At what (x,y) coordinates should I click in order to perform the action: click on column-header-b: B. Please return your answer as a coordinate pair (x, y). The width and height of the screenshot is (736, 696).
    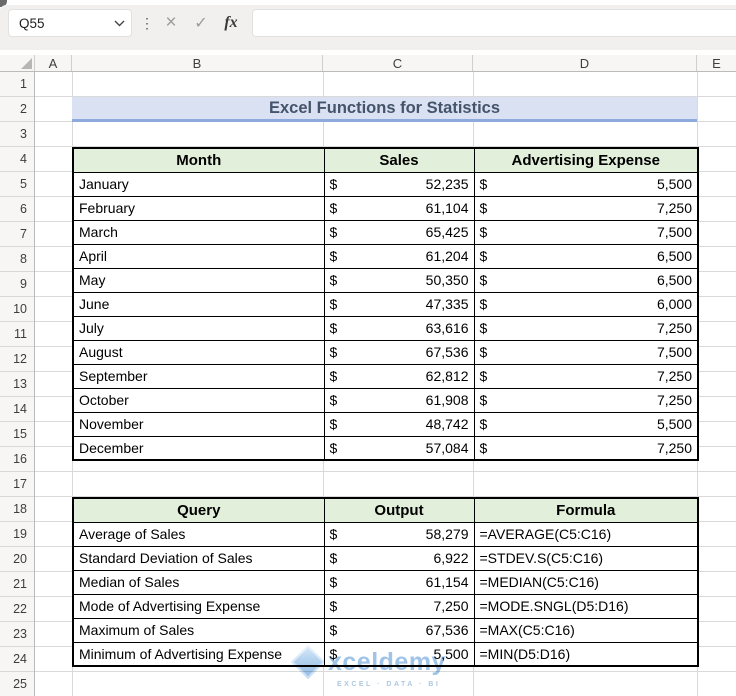
    Looking at the image, I should click on (197, 63).